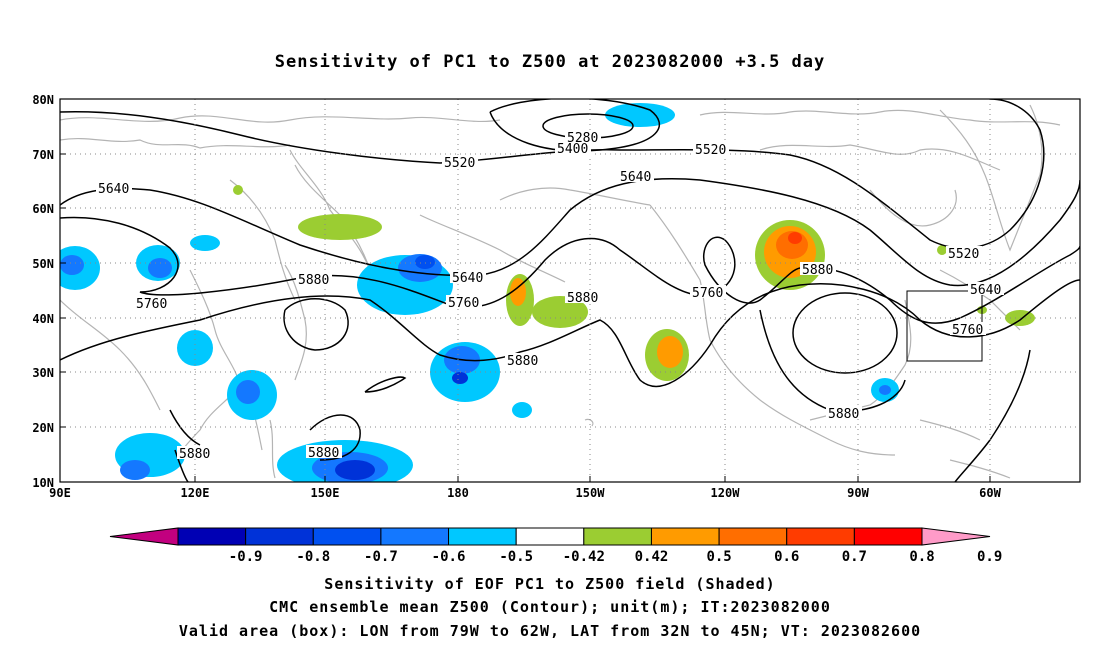 This screenshot has height=650, width=1100. I want to click on colorbar-tick: -0.5, so click(516, 557).